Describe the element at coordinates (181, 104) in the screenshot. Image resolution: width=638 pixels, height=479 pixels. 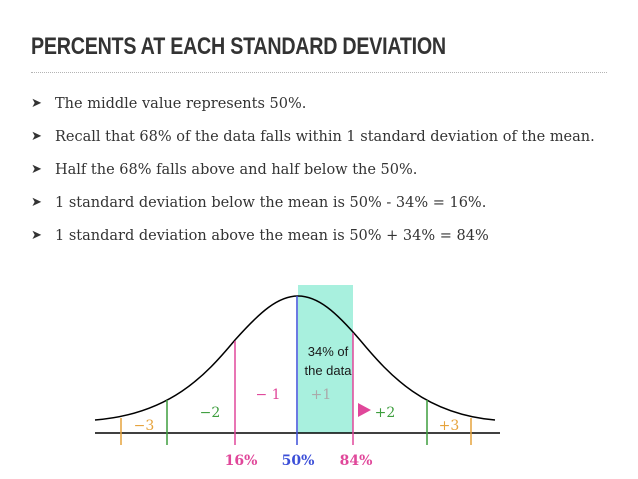
I see `bullet-text: The middle value represents 50%.` at that location.